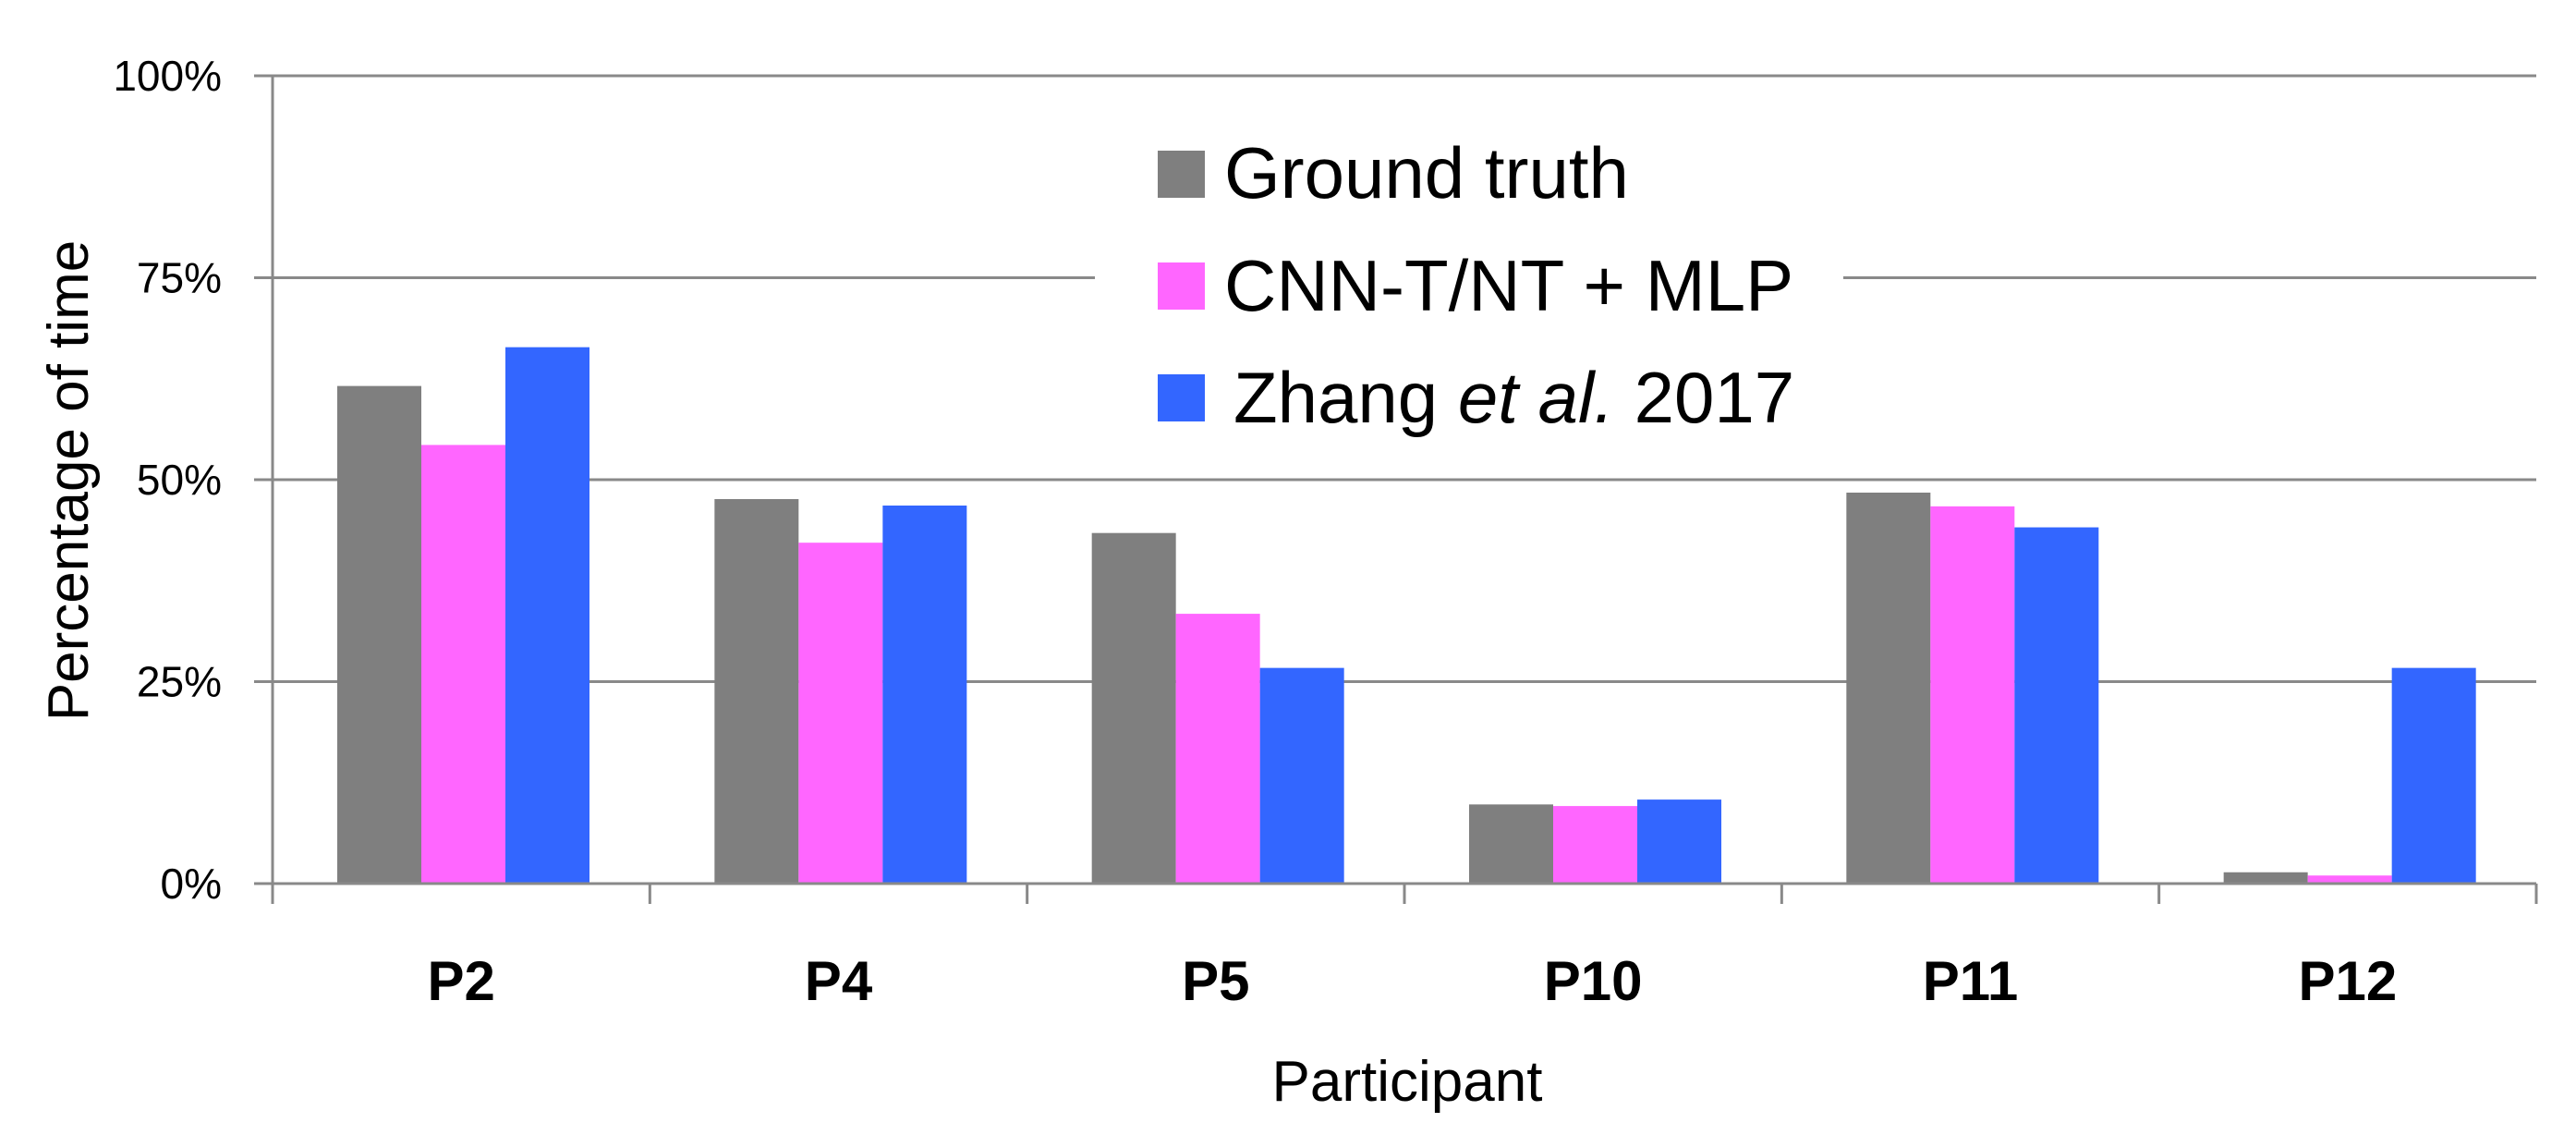  I want to click on legend-label-ground-truth: Ground truth, so click(1426, 173).